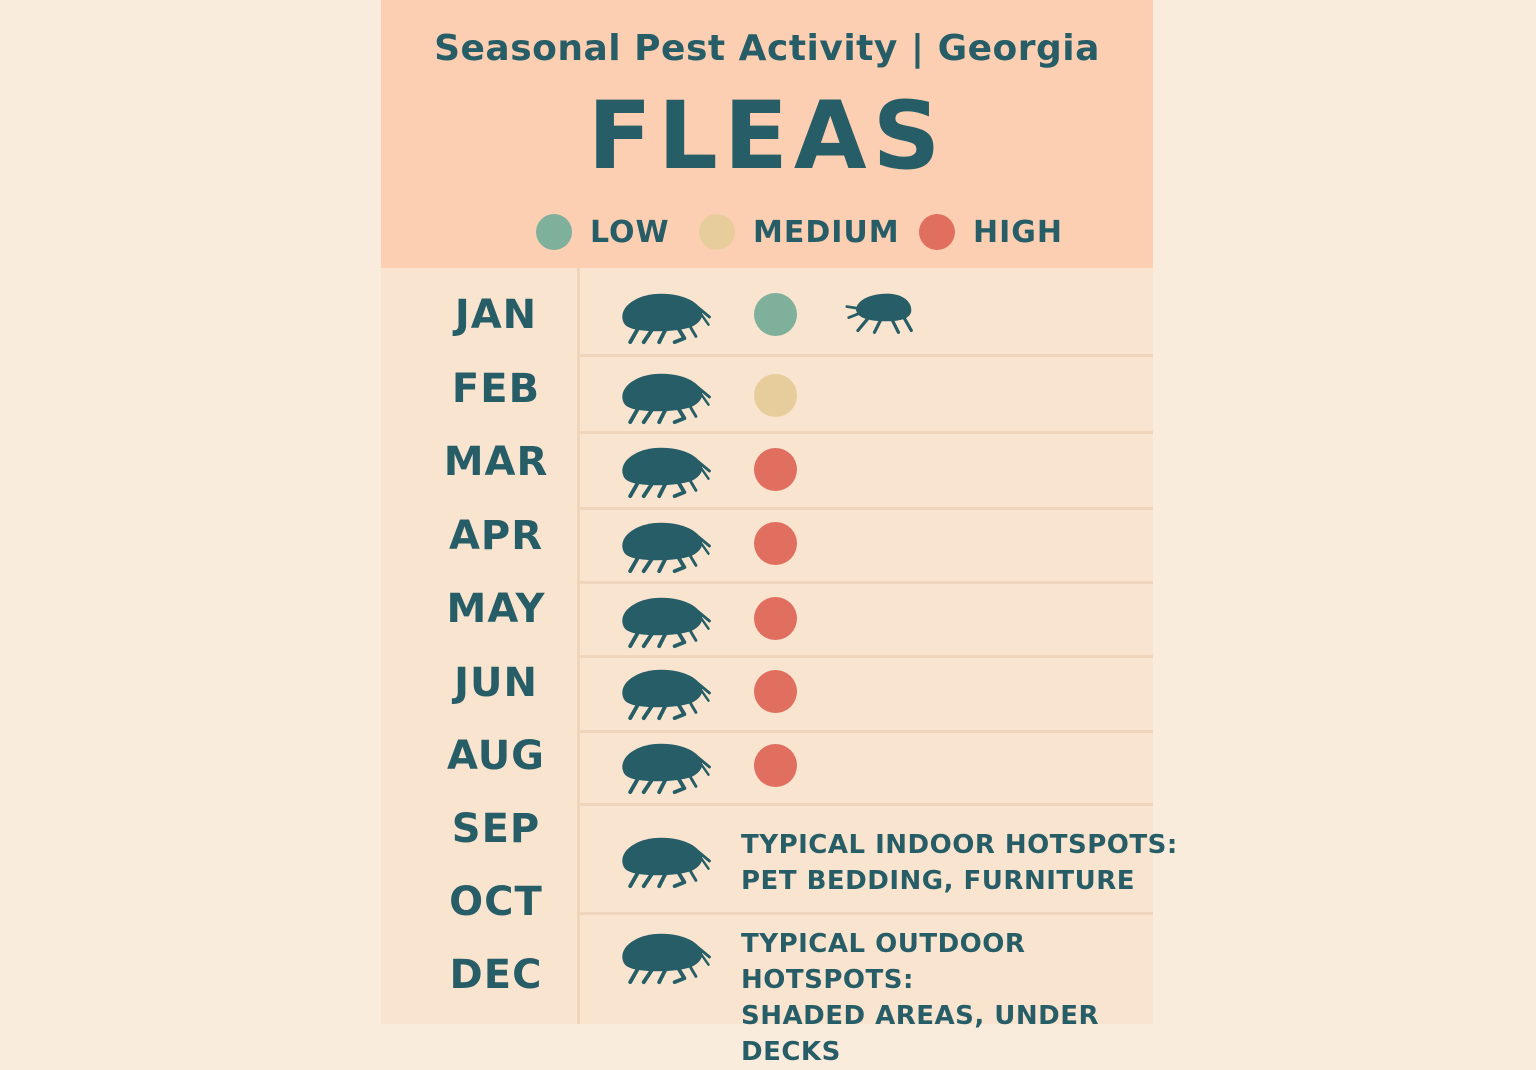  Describe the element at coordinates (554, 232) in the screenshot. I see `low-dot-icon` at that location.